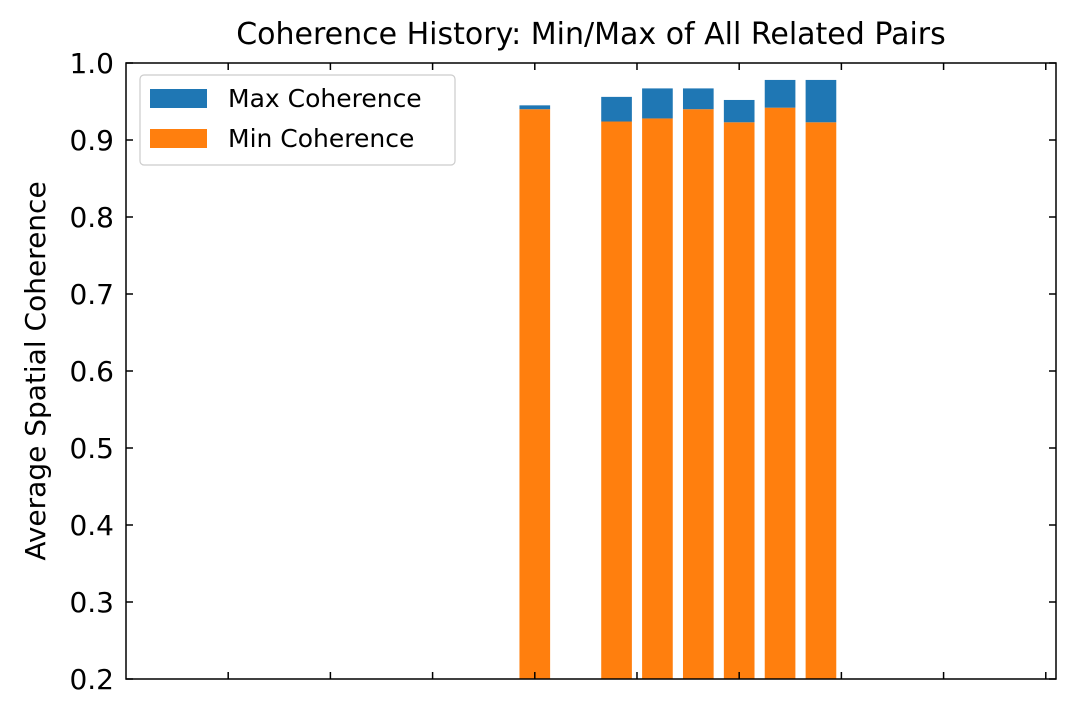  I want to click on y-tick-label-2: 0.4, so click(91, 525).